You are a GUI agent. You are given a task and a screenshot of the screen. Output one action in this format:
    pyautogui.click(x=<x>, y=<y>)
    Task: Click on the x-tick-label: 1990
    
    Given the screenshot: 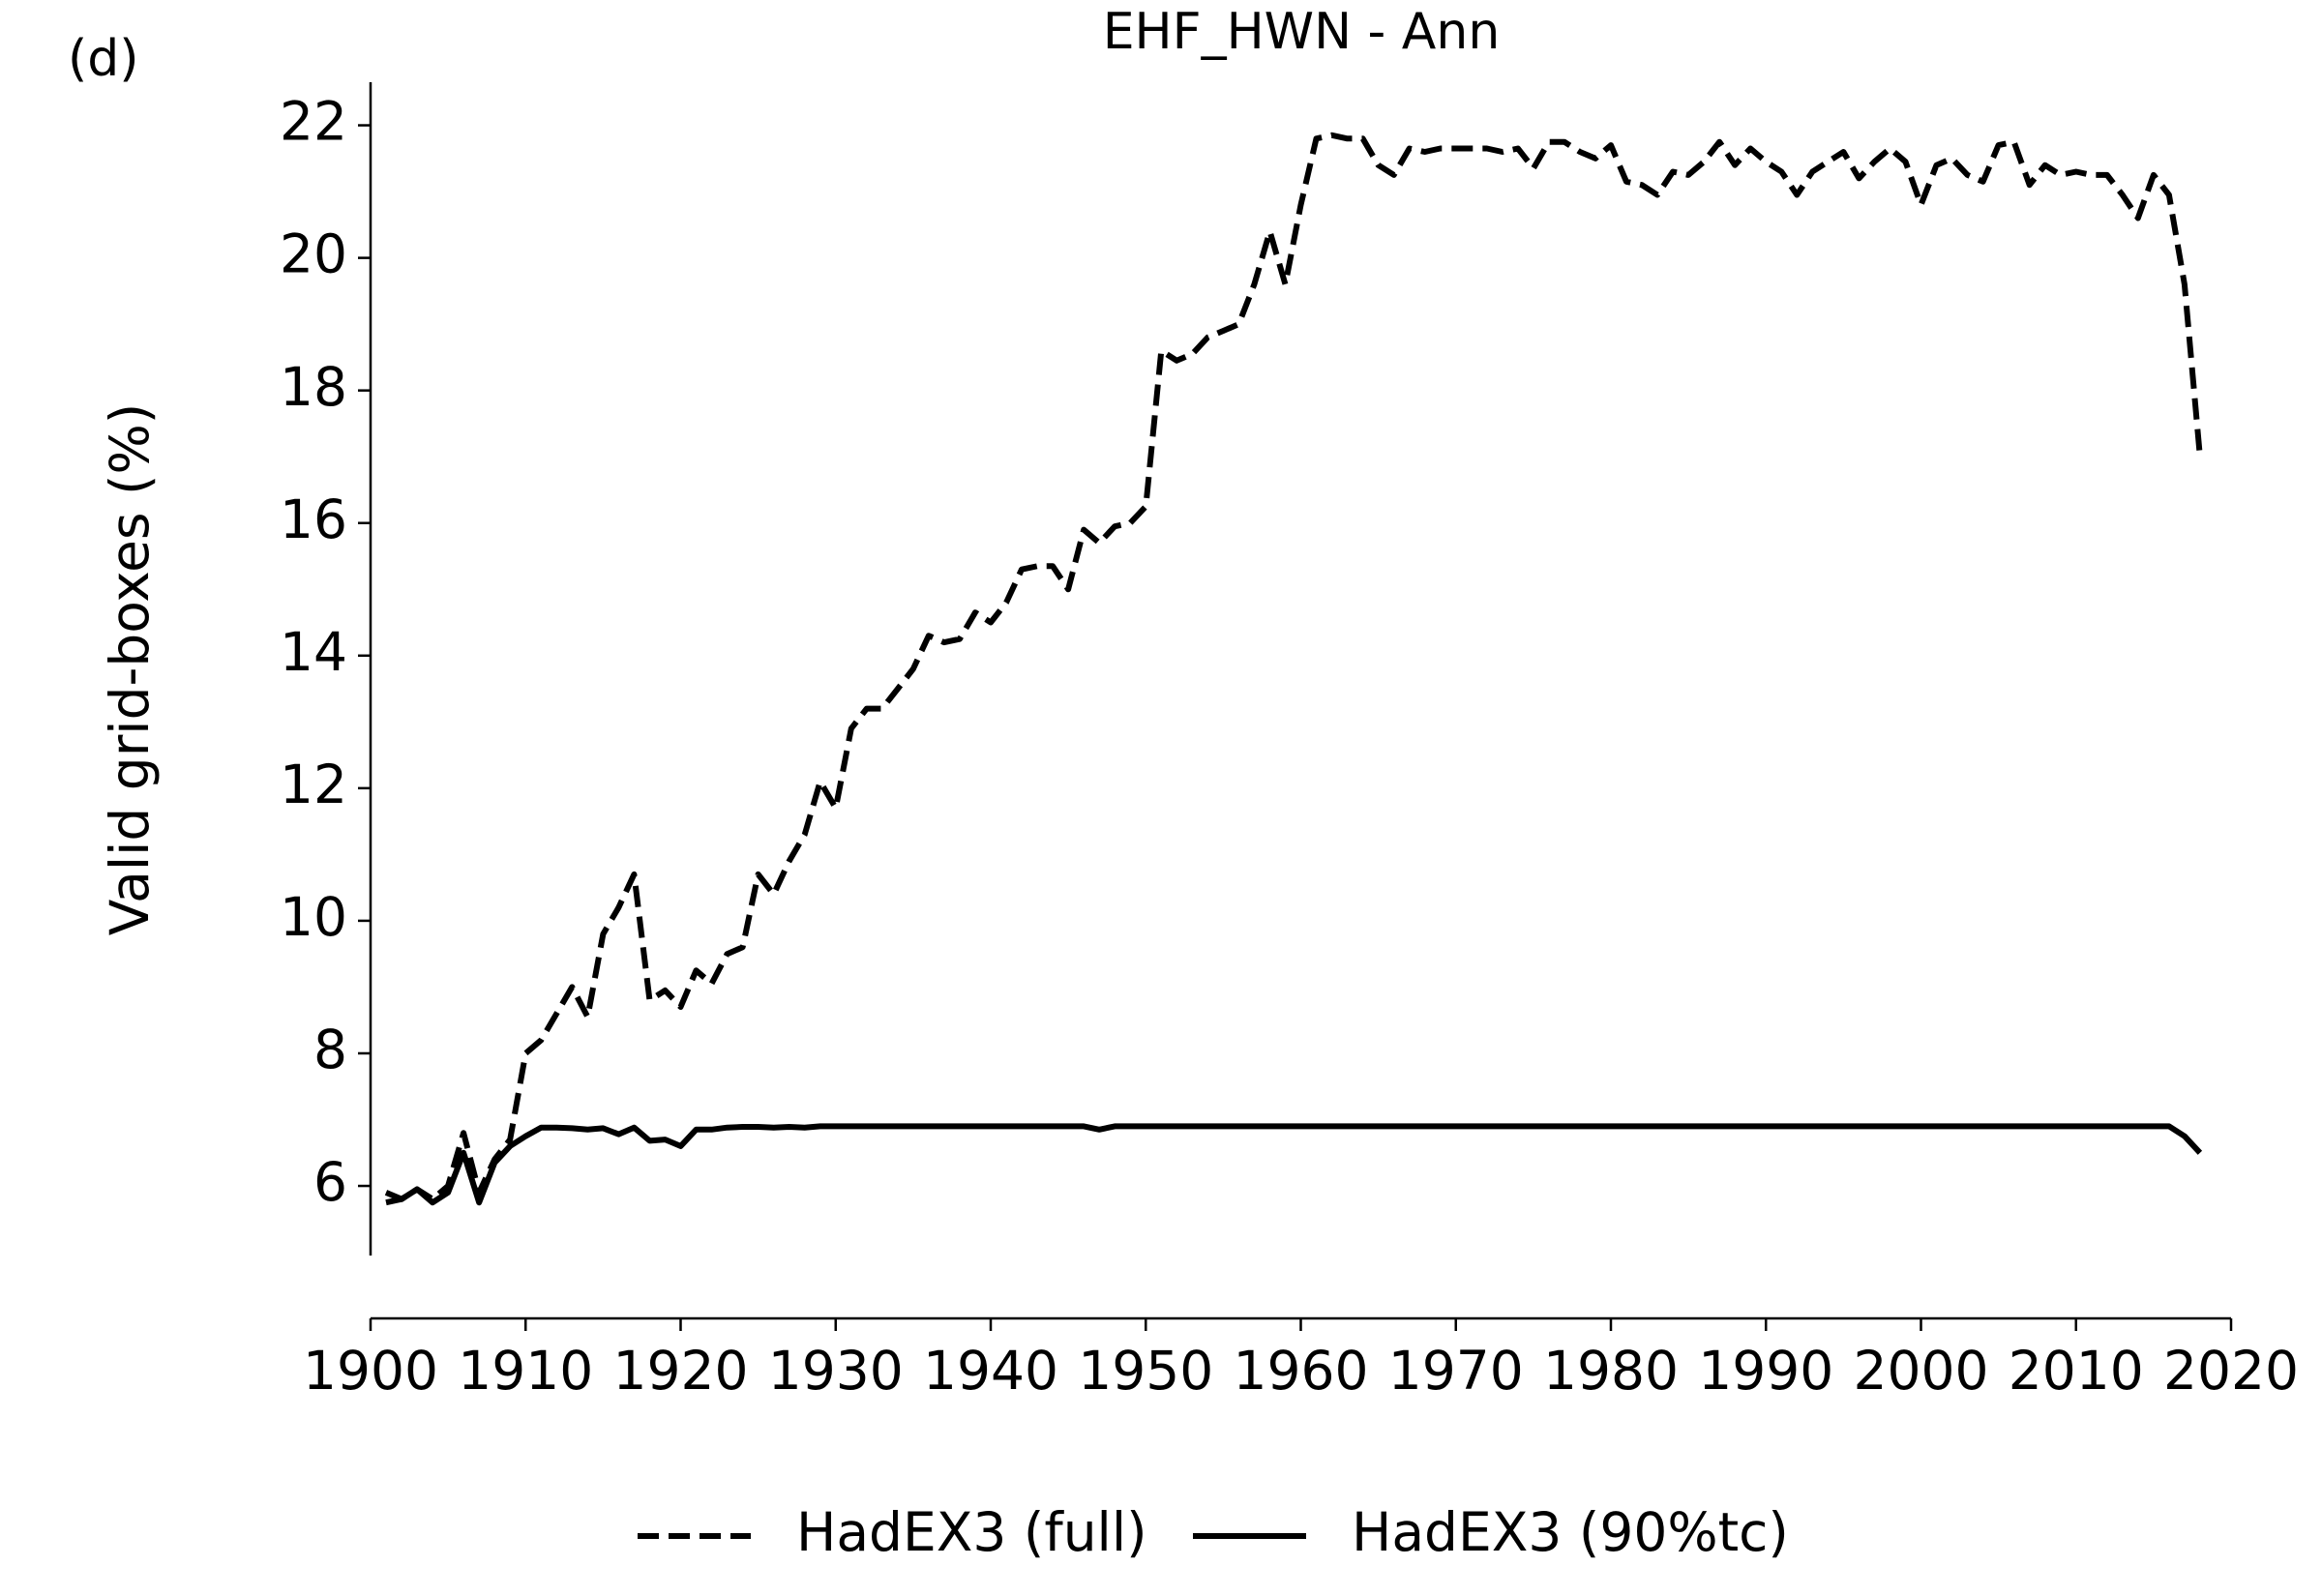 What is the action you would take?
    pyautogui.click(x=1765, y=1371)
    